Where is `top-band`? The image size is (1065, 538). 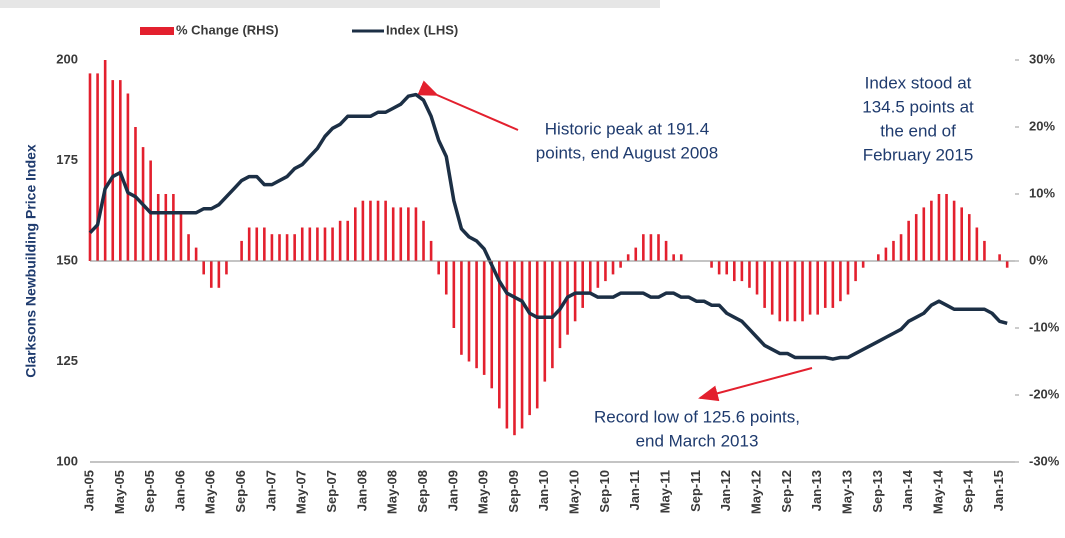 top-band is located at coordinates (330, 4).